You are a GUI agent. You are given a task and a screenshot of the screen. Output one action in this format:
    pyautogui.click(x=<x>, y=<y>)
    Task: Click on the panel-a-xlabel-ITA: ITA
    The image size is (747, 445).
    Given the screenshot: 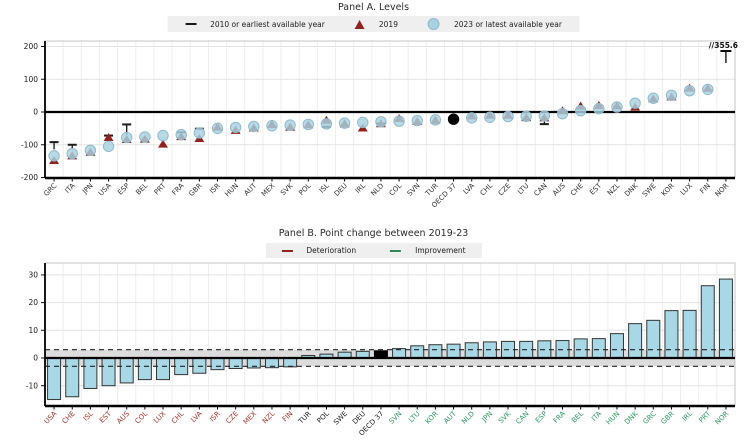 What is the action you would take?
    pyautogui.click(x=70, y=188)
    